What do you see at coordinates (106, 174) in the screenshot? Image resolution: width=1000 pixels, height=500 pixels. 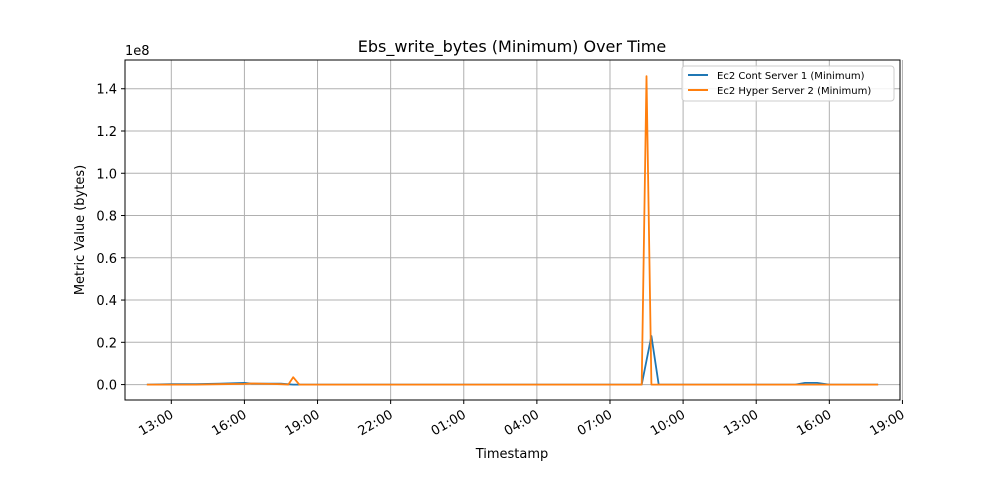 I see `y-tick-label: 1.0` at bounding box center [106, 174].